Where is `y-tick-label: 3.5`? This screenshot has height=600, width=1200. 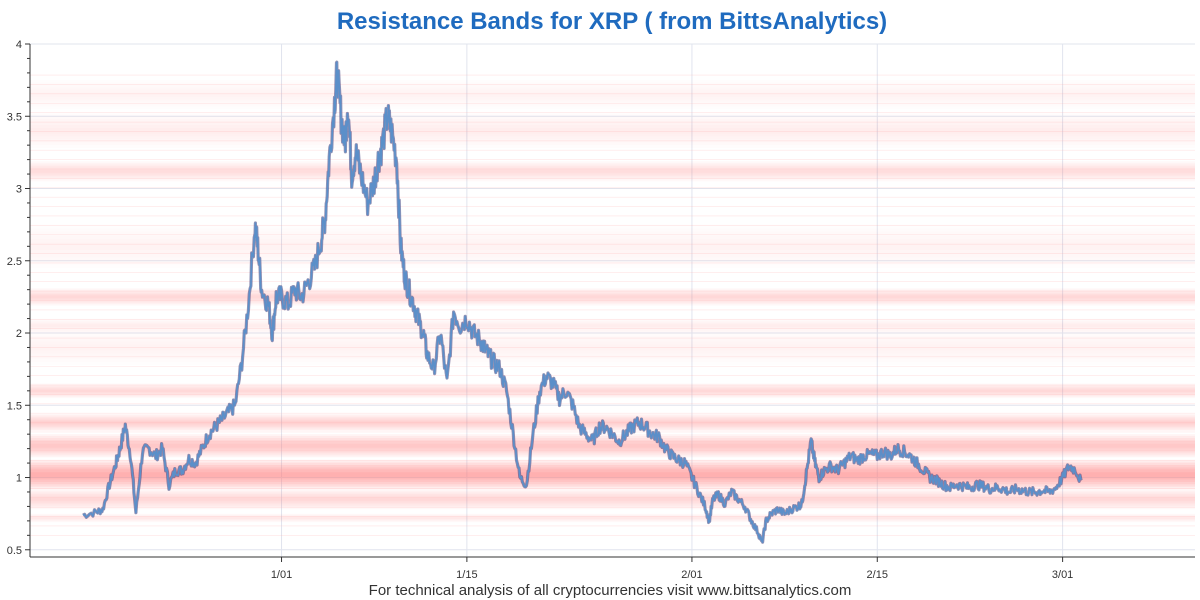 y-tick-label: 3.5 is located at coordinates (14, 117).